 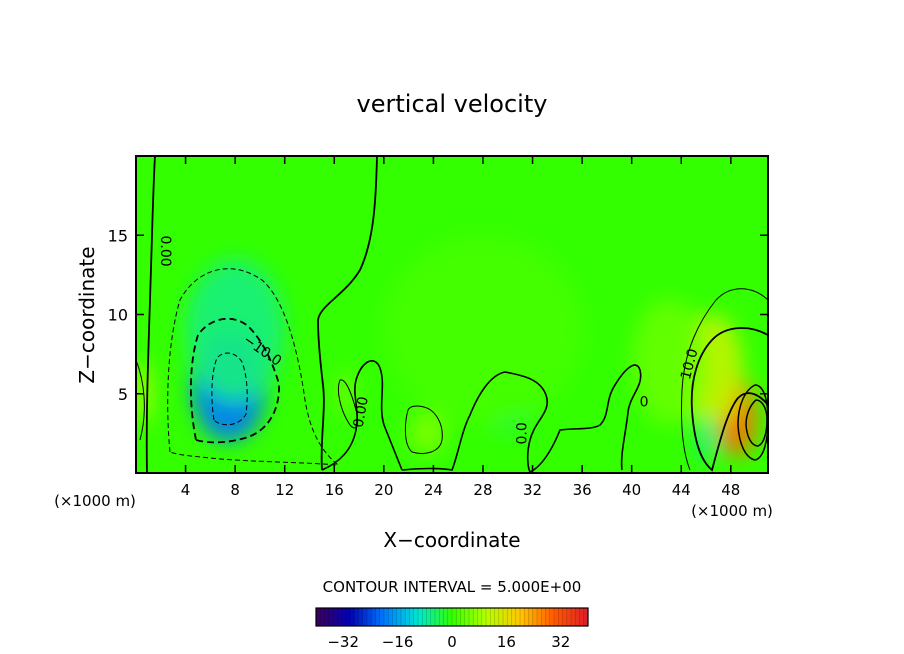 What do you see at coordinates (334, 490) in the screenshot?
I see `x-tick-label: 16` at bounding box center [334, 490].